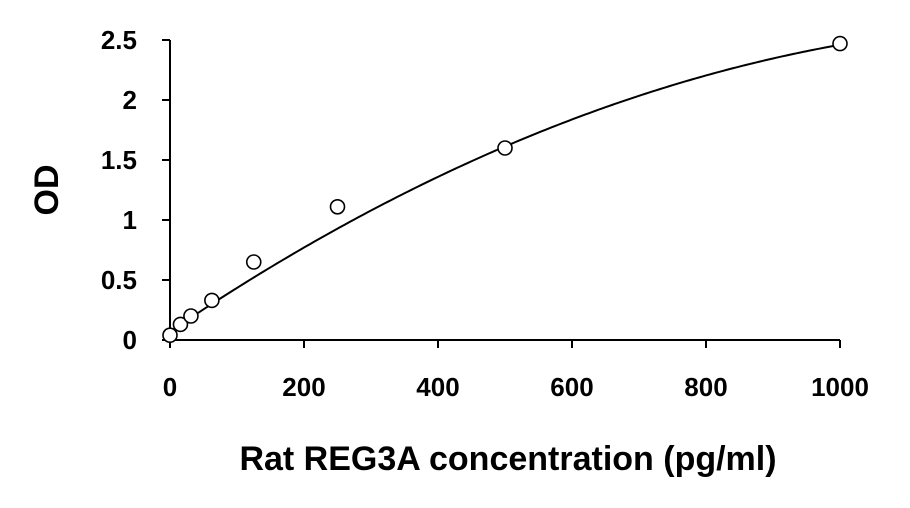 The height and width of the screenshot is (508, 910). I want to click on x-tick-label: 1000, so click(840, 387).